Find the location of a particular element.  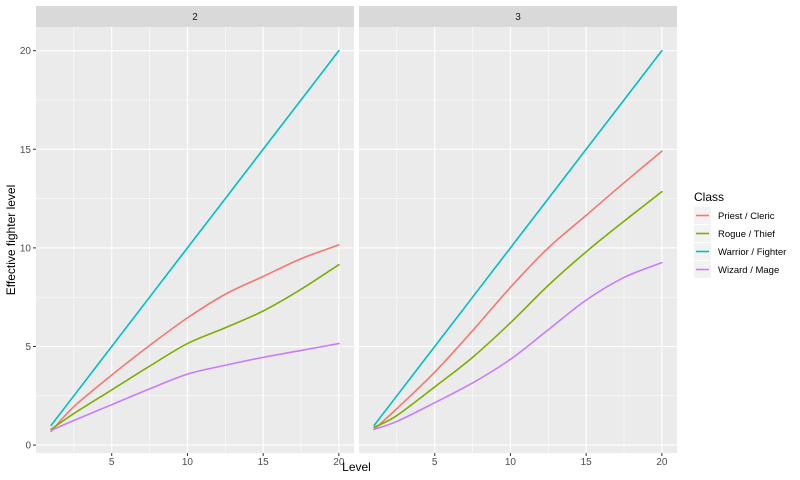

legend-title: Class is located at coordinates (709, 197).